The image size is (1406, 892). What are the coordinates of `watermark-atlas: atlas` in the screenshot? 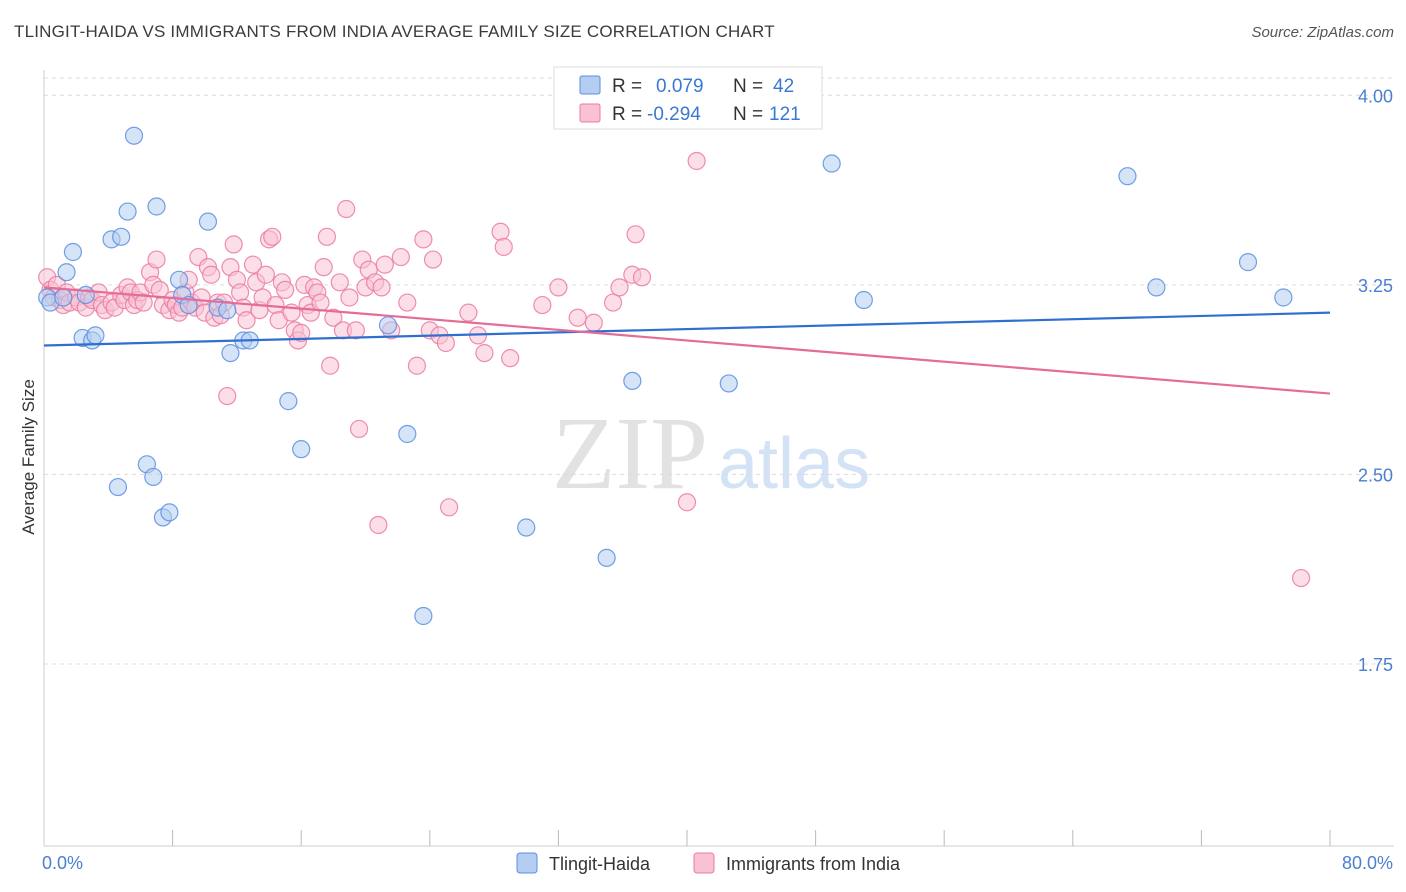 It's located at (794, 464).